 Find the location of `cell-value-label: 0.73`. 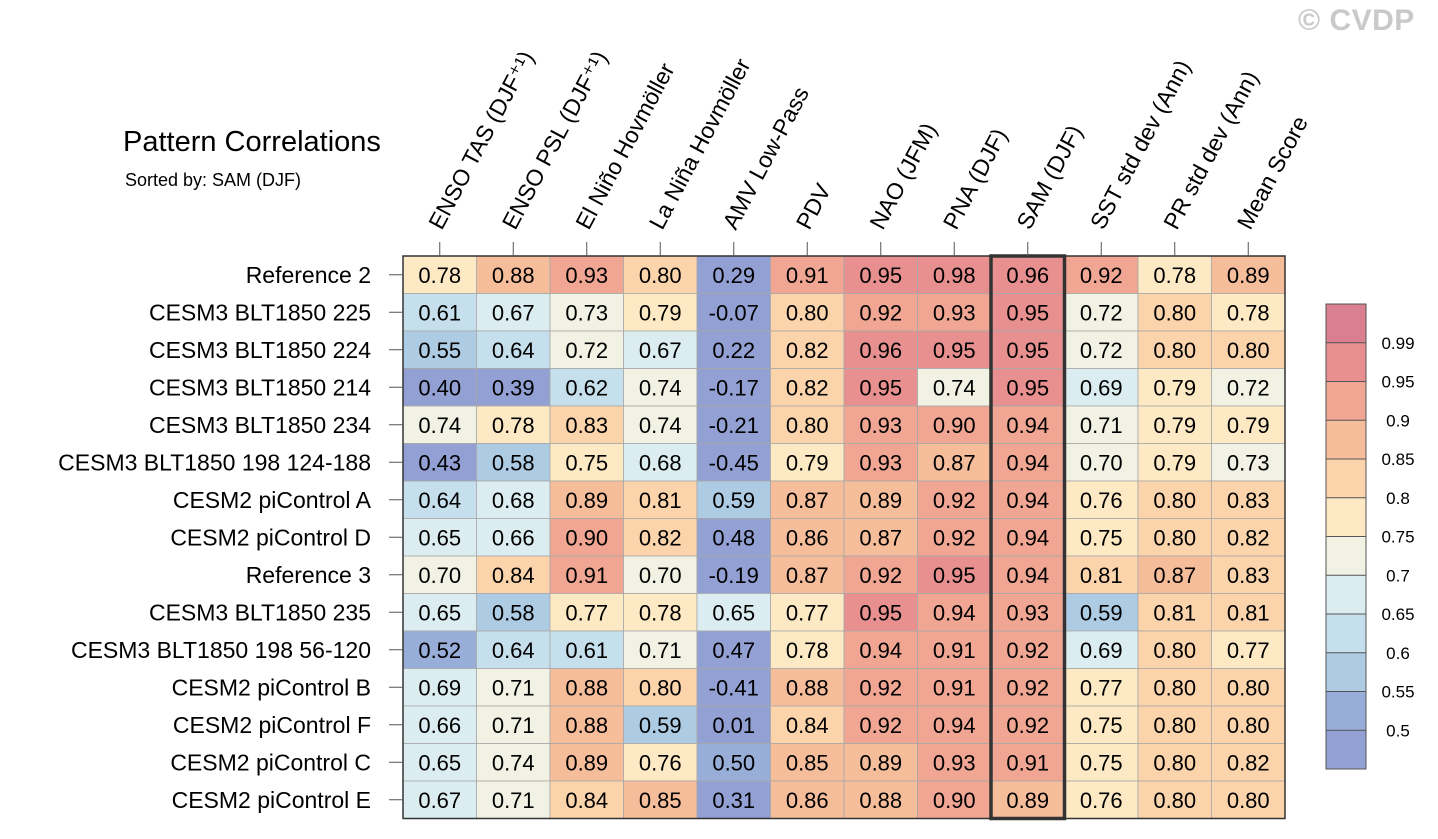

cell-value-label: 0.73 is located at coordinates (586, 312).